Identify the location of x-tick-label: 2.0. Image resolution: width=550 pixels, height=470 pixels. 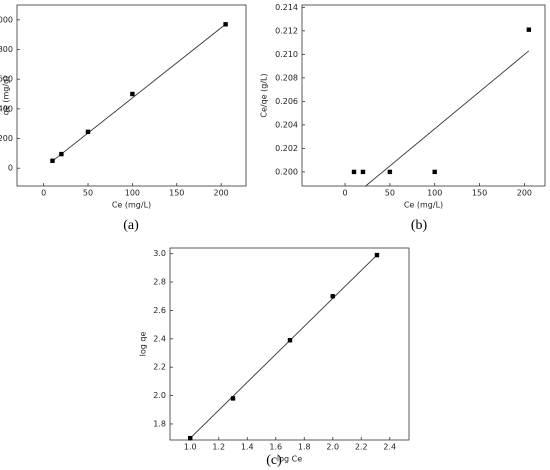
(332, 447).